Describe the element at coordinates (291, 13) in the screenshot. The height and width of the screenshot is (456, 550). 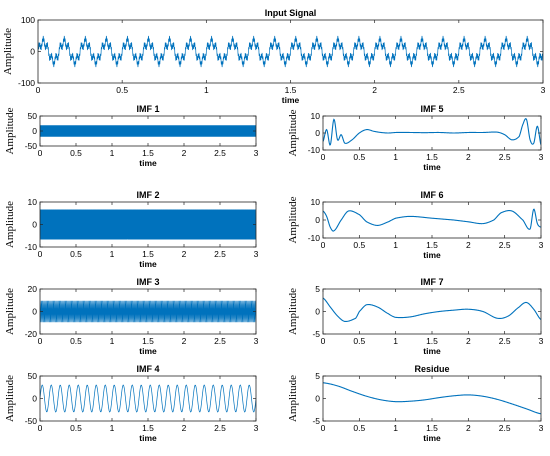
I see `panel-title: Input Signal` at that location.